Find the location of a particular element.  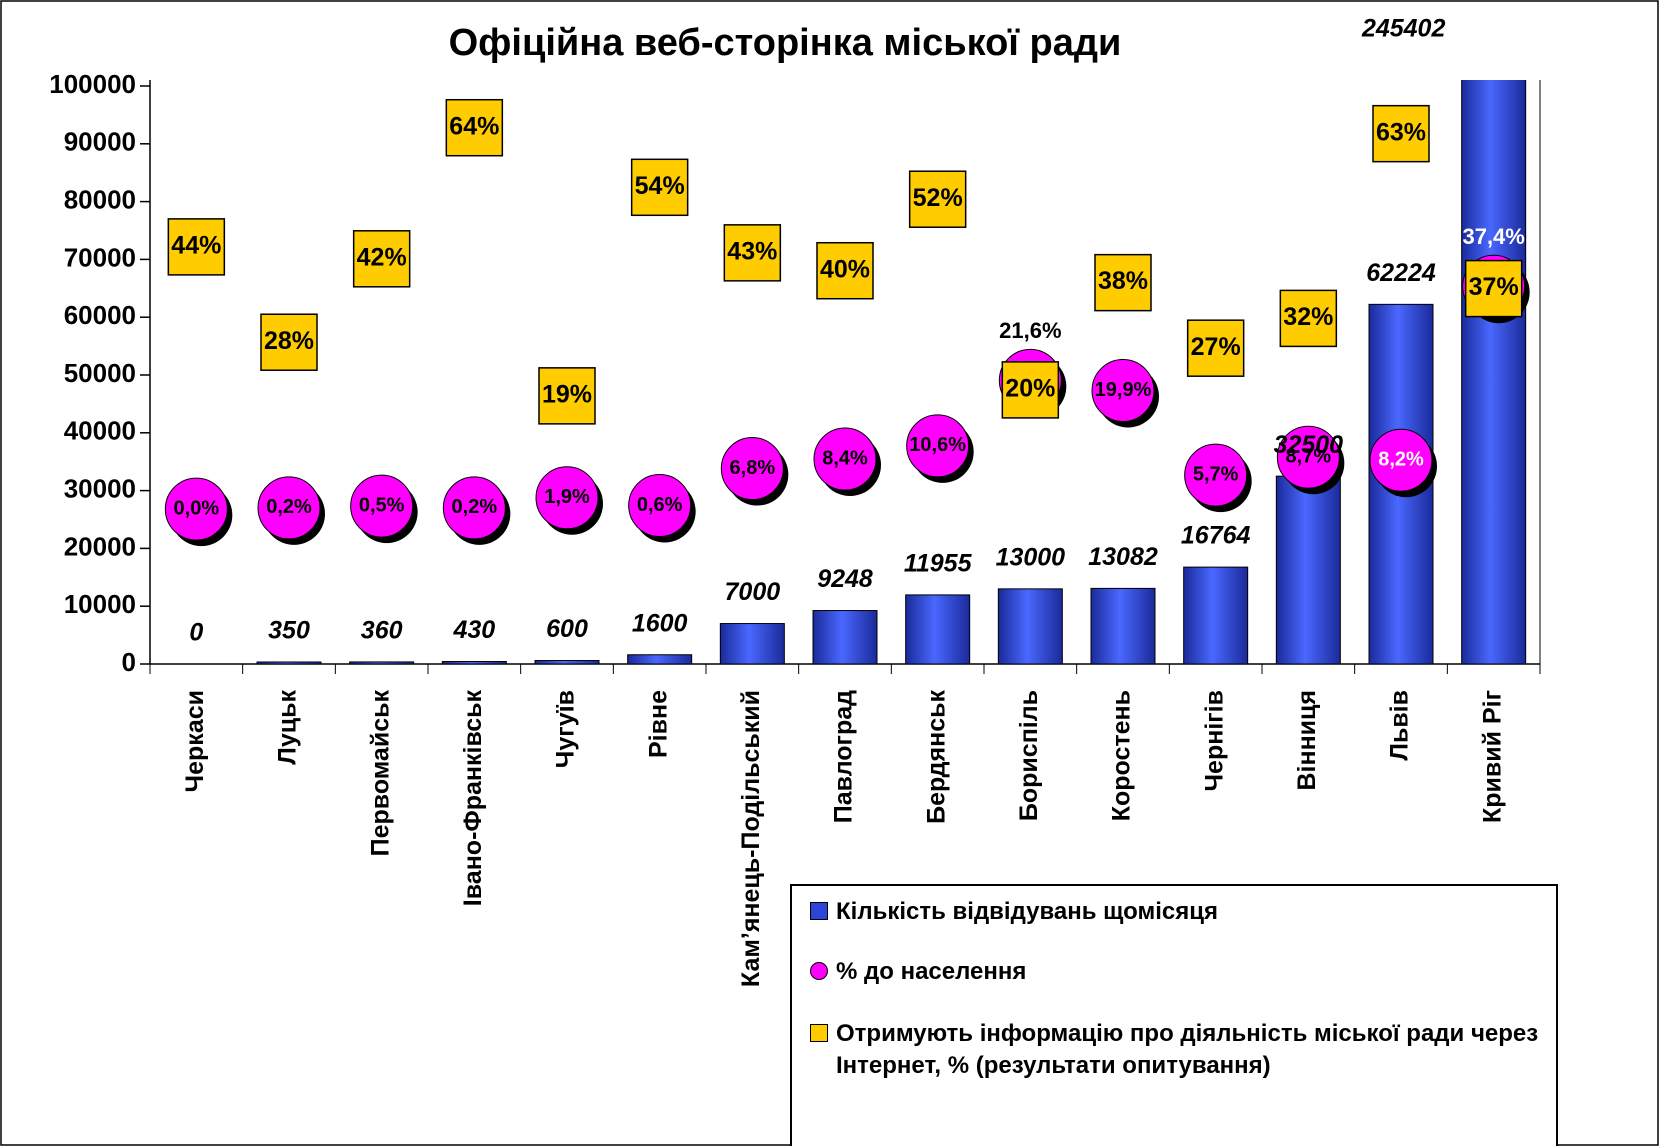

y-tick-label: 80000 is located at coordinates (100, 199).